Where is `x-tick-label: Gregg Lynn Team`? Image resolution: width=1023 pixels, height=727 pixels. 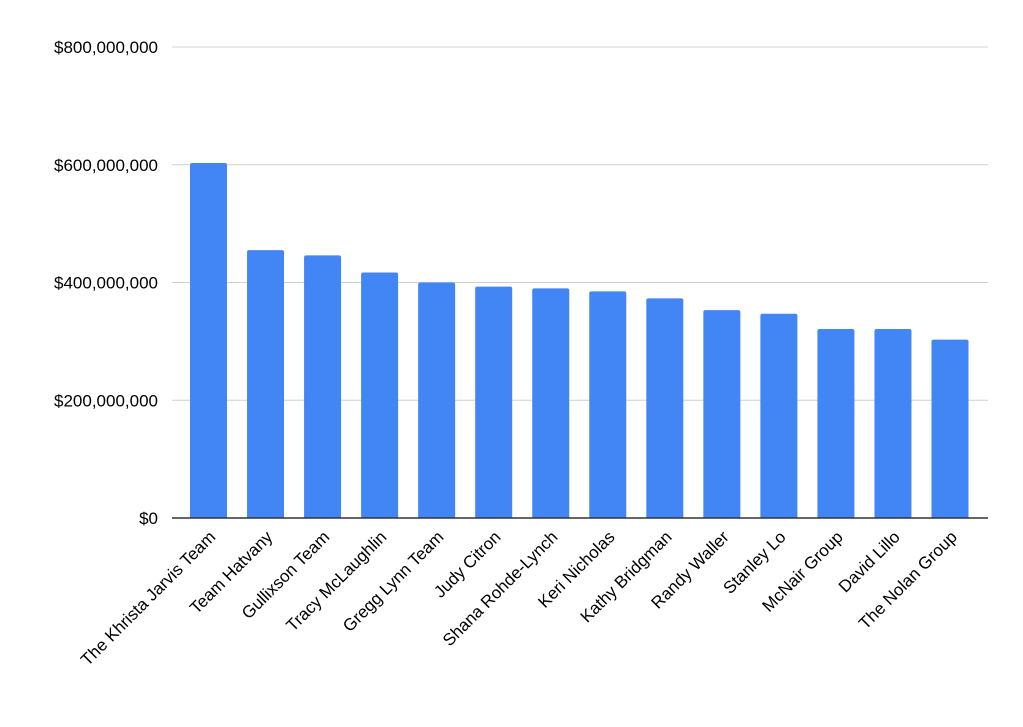 x-tick-label: Gregg Lynn Team is located at coordinates (393, 581).